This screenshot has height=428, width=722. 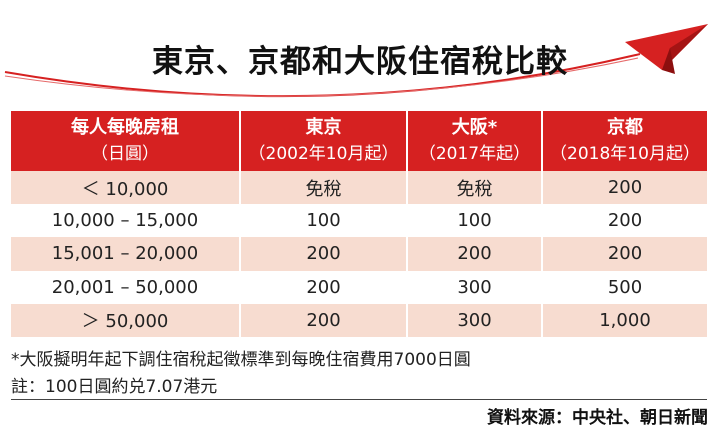 I want to click on table-row: 20,001 – 50,000 200 300 500, so click(x=359, y=287).